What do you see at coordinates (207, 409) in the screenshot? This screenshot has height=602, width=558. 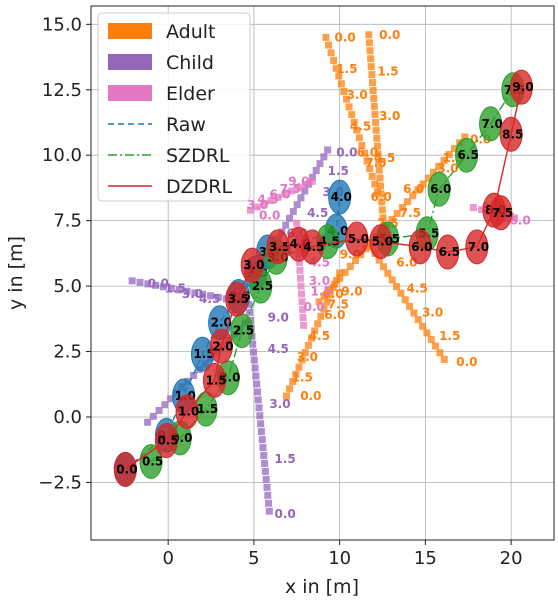 I see `robot-time-label: 1.5` at bounding box center [207, 409].